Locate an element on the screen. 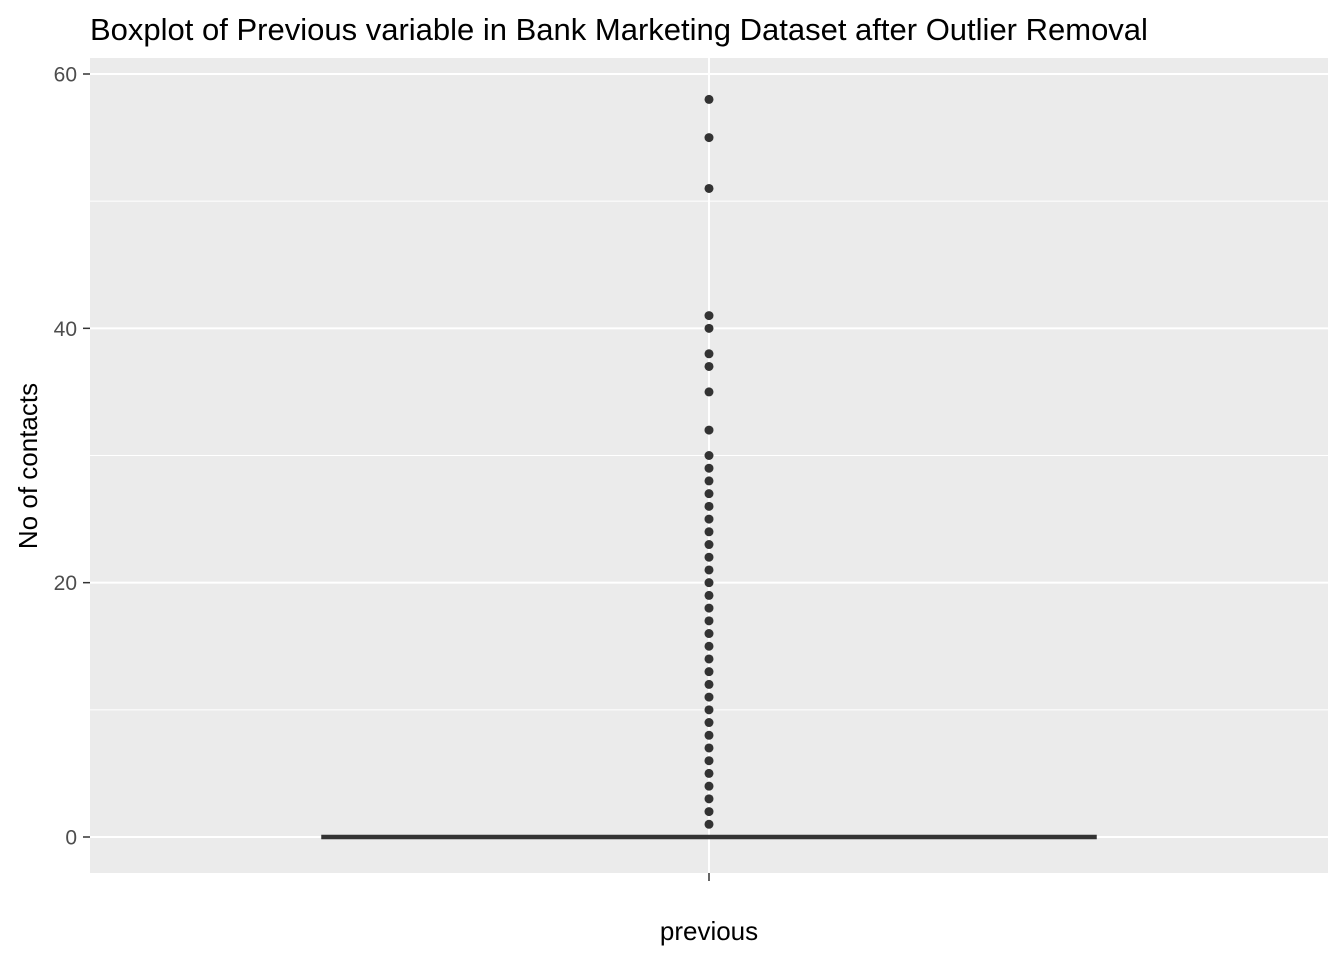  y-axis-title: No of contacts is located at coordinates (28, 466).